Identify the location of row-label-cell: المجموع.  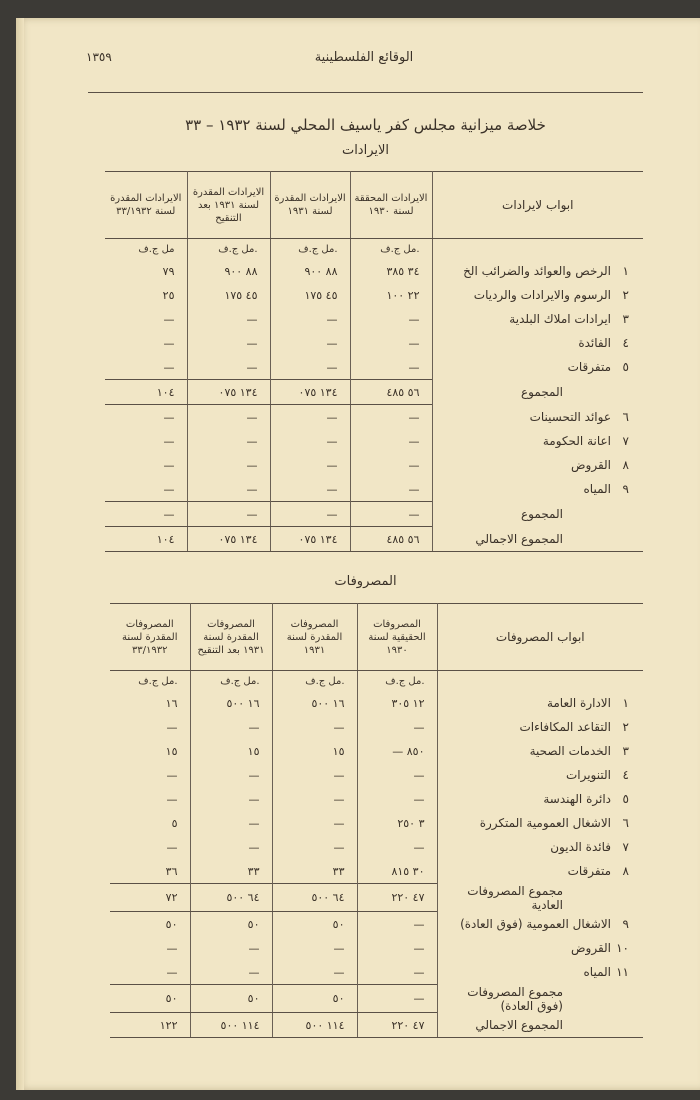
(537, 514).